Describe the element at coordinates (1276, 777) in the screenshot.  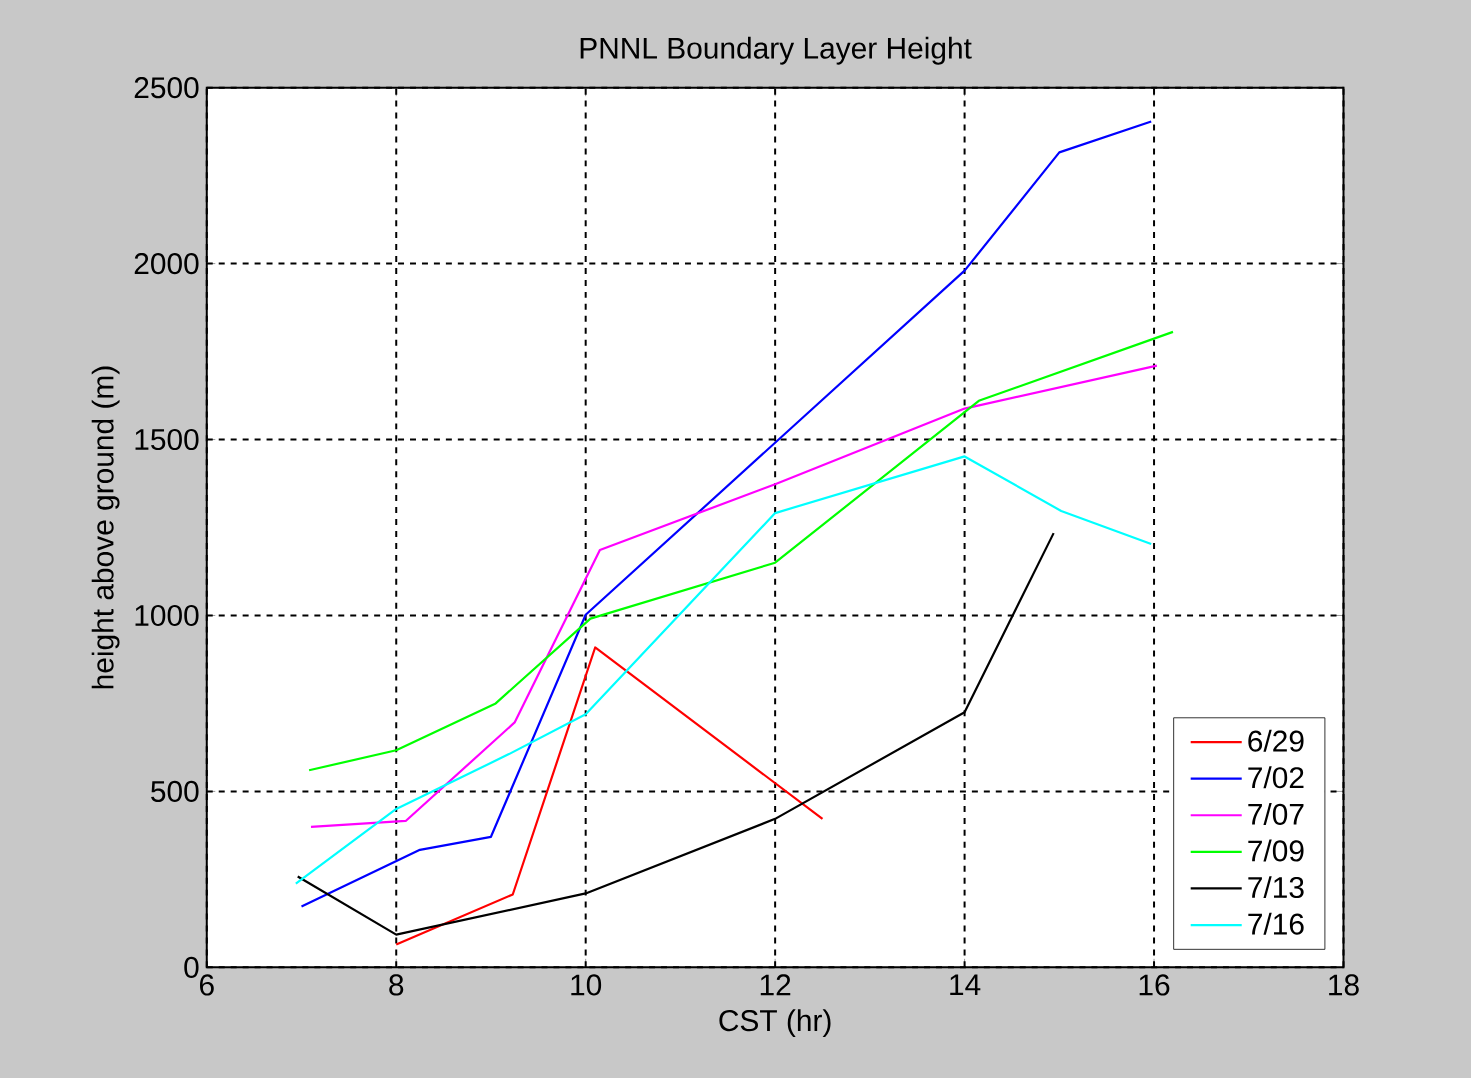
I see `legend-label: 7/02` at that location.